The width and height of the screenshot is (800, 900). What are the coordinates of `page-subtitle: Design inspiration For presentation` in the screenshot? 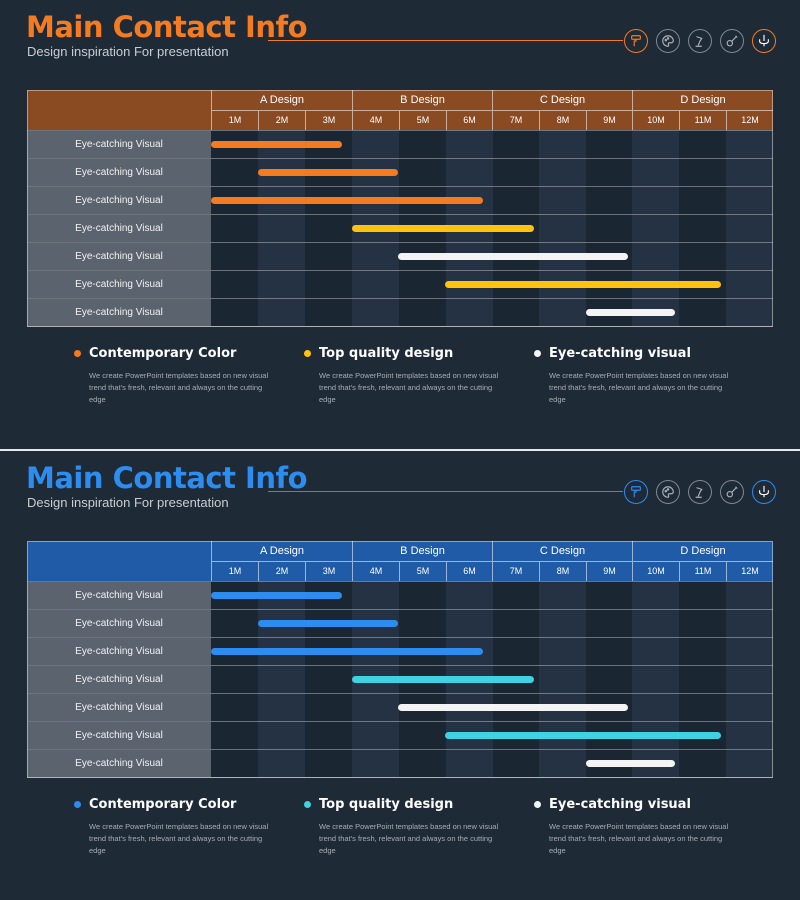 It's located at (128, 51).